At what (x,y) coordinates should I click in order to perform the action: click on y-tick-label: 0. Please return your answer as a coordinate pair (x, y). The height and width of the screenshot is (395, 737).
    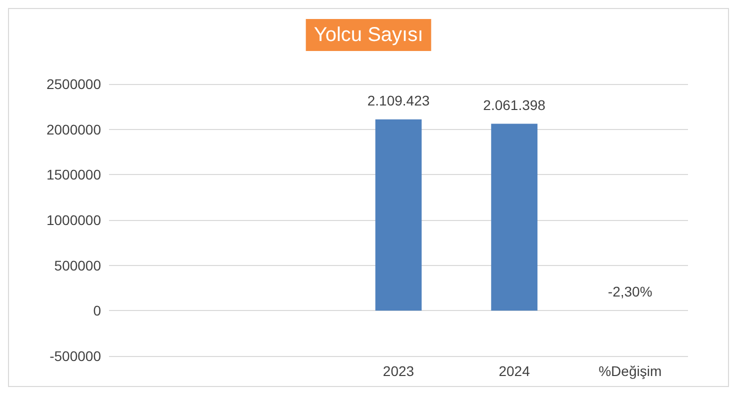
    Looking at the image, I should click on (97, 310).